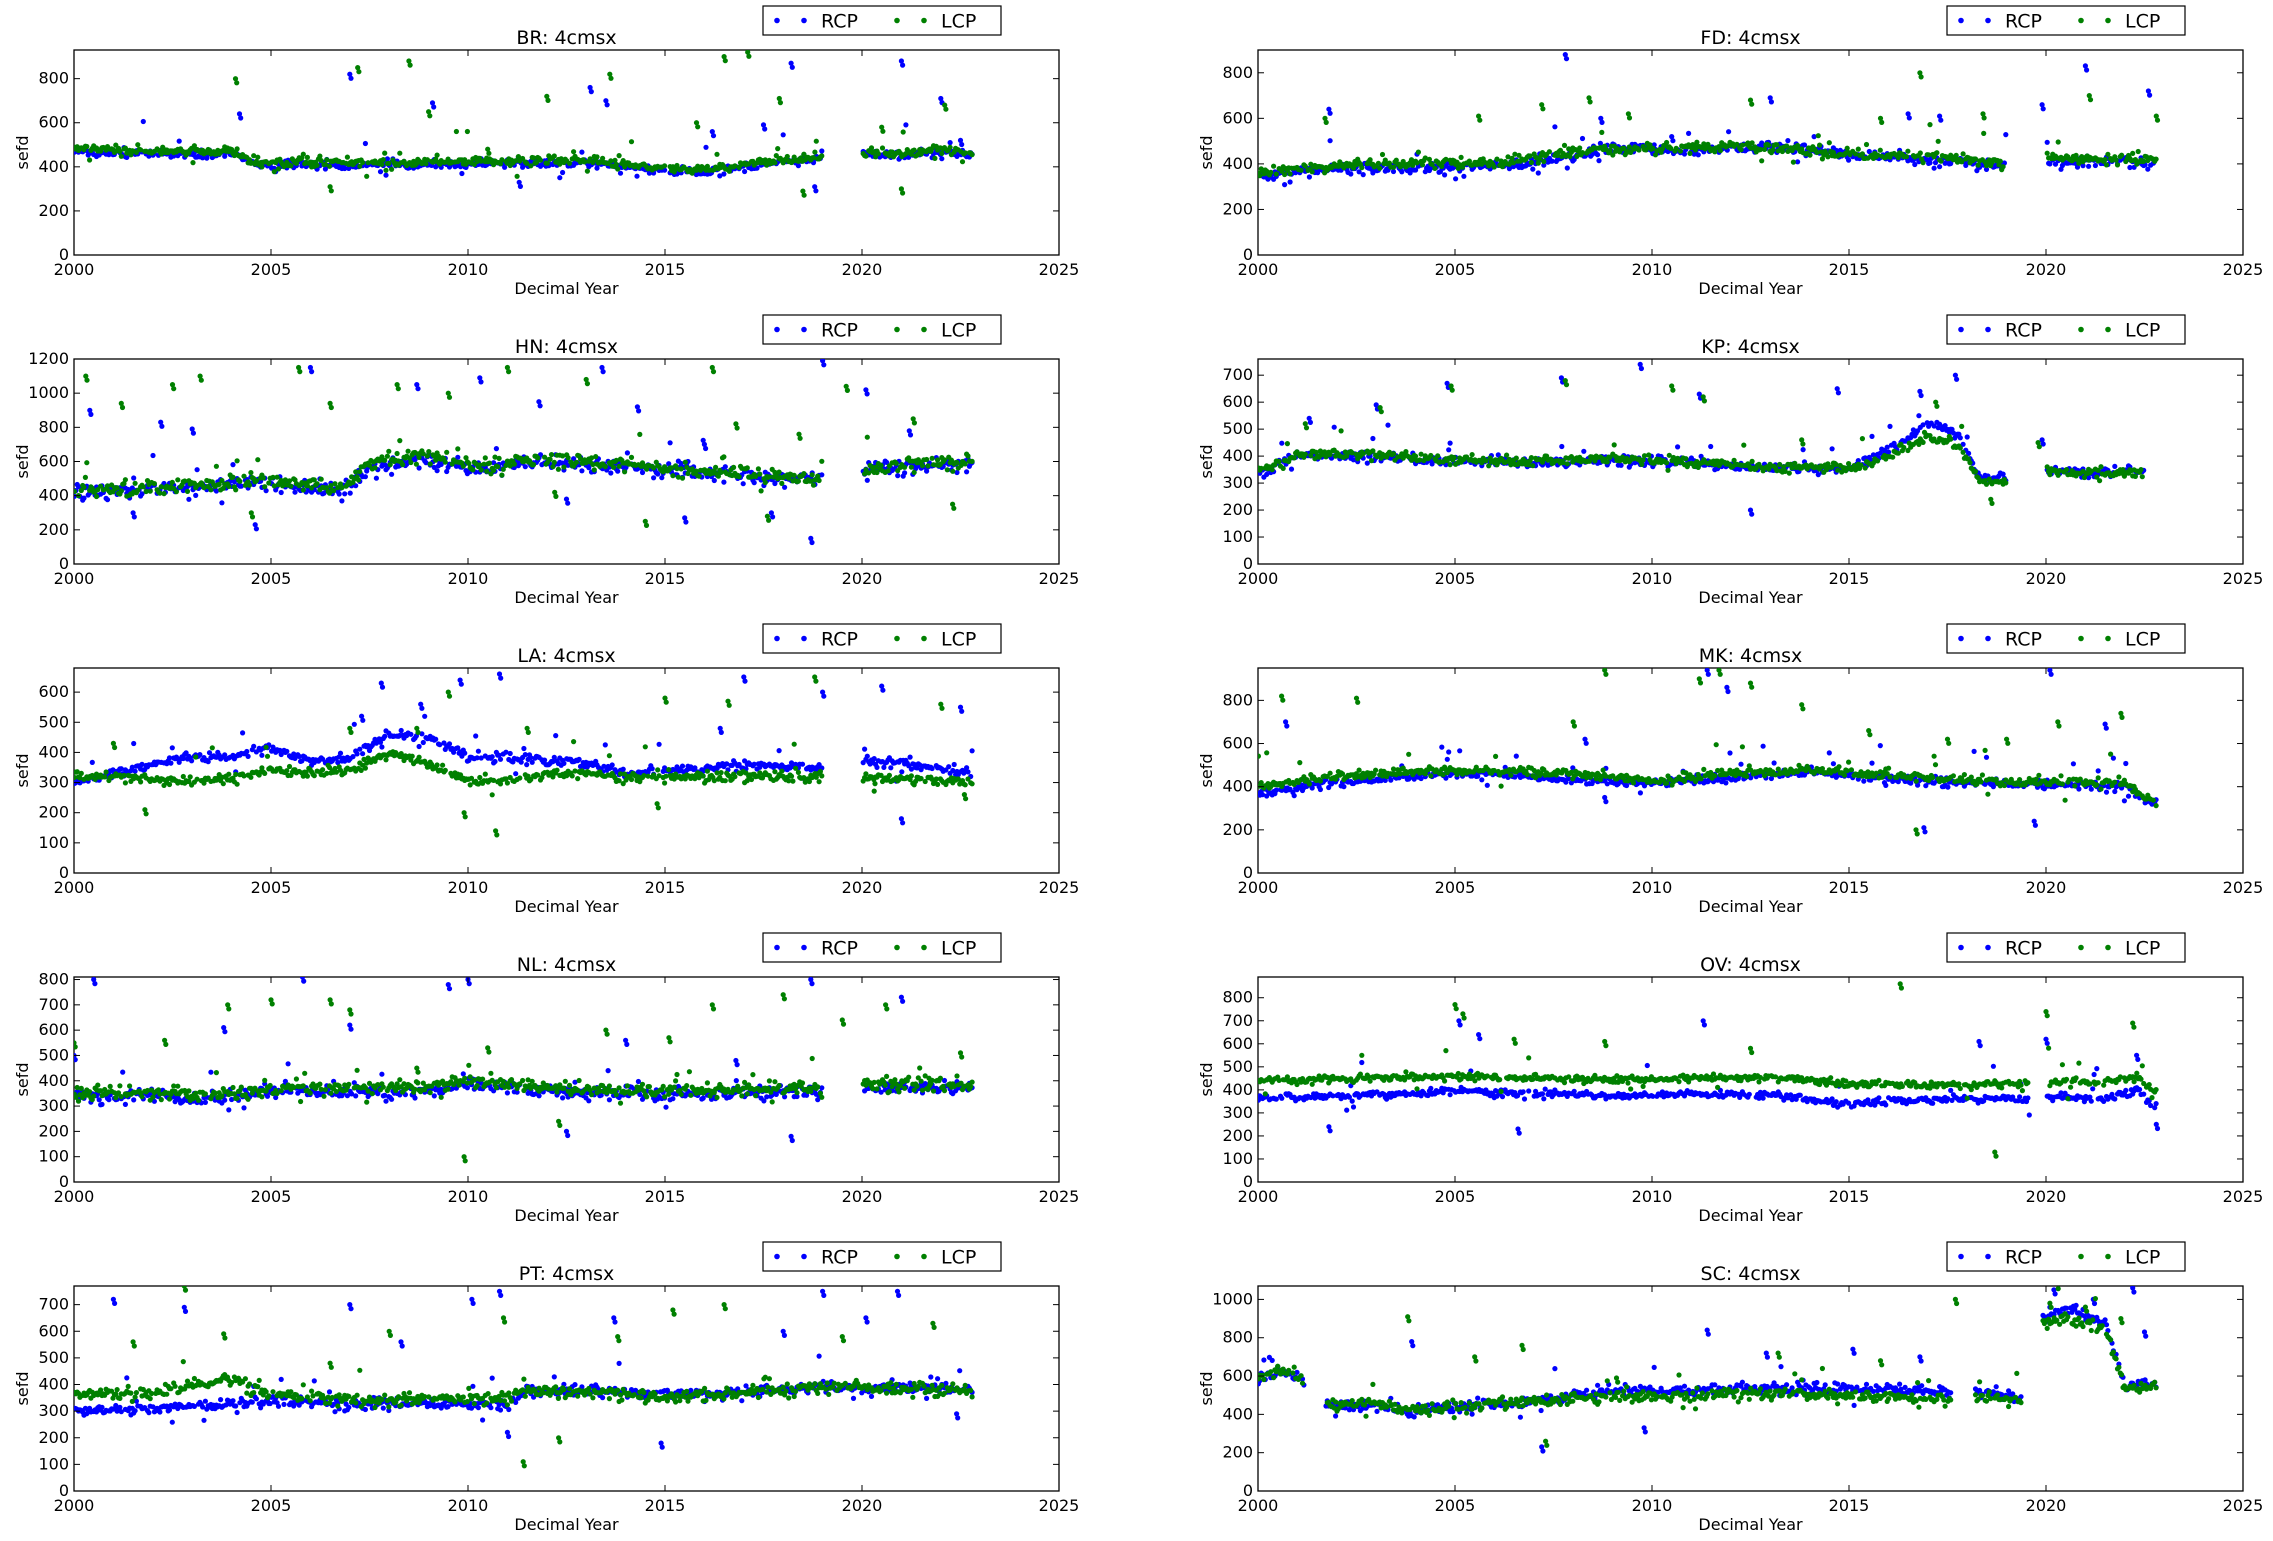  Describe the element at coordinates (1237, 428) in the screenshot. I see `y-tick-label: 500` at that location.